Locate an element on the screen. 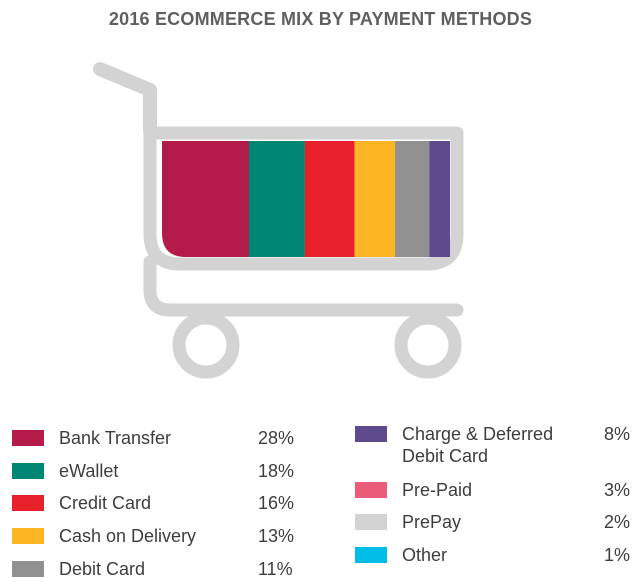  legend-value-credit-card: 16% is located at coordinates (276, 503).